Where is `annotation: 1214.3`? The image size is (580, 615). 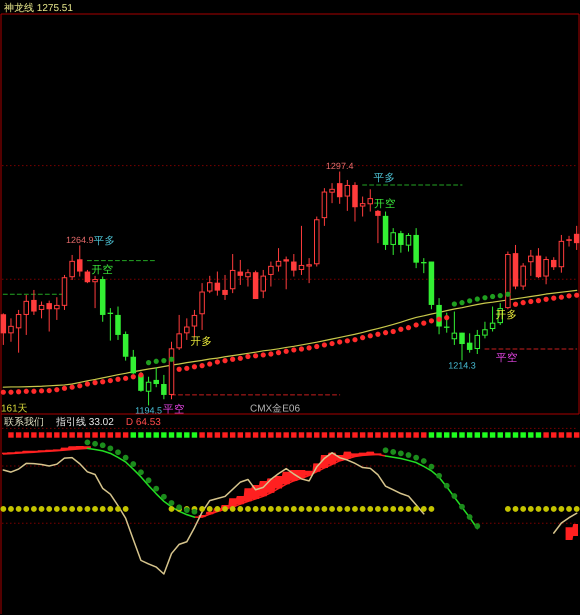 annotation: 1214.3 is located at coordinates (462, 365).